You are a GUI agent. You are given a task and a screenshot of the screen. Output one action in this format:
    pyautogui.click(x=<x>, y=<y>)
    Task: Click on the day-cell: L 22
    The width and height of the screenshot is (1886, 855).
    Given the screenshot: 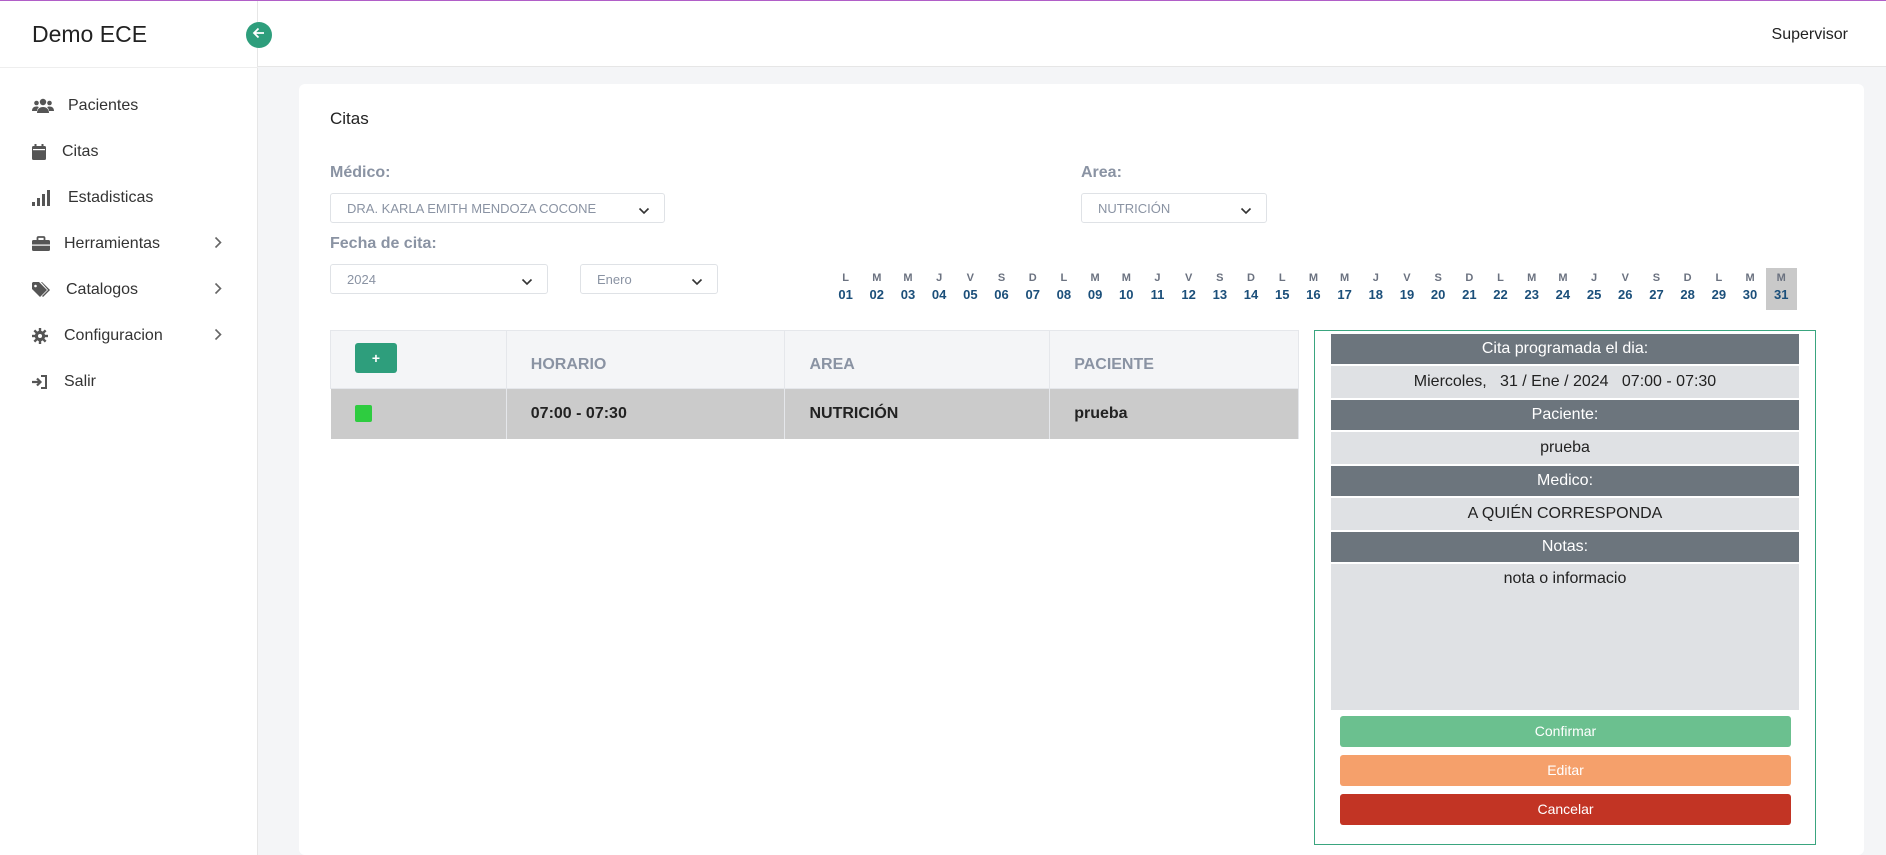 What is the action you would take?
    pyautogui.click(x=1500, y=289)
    